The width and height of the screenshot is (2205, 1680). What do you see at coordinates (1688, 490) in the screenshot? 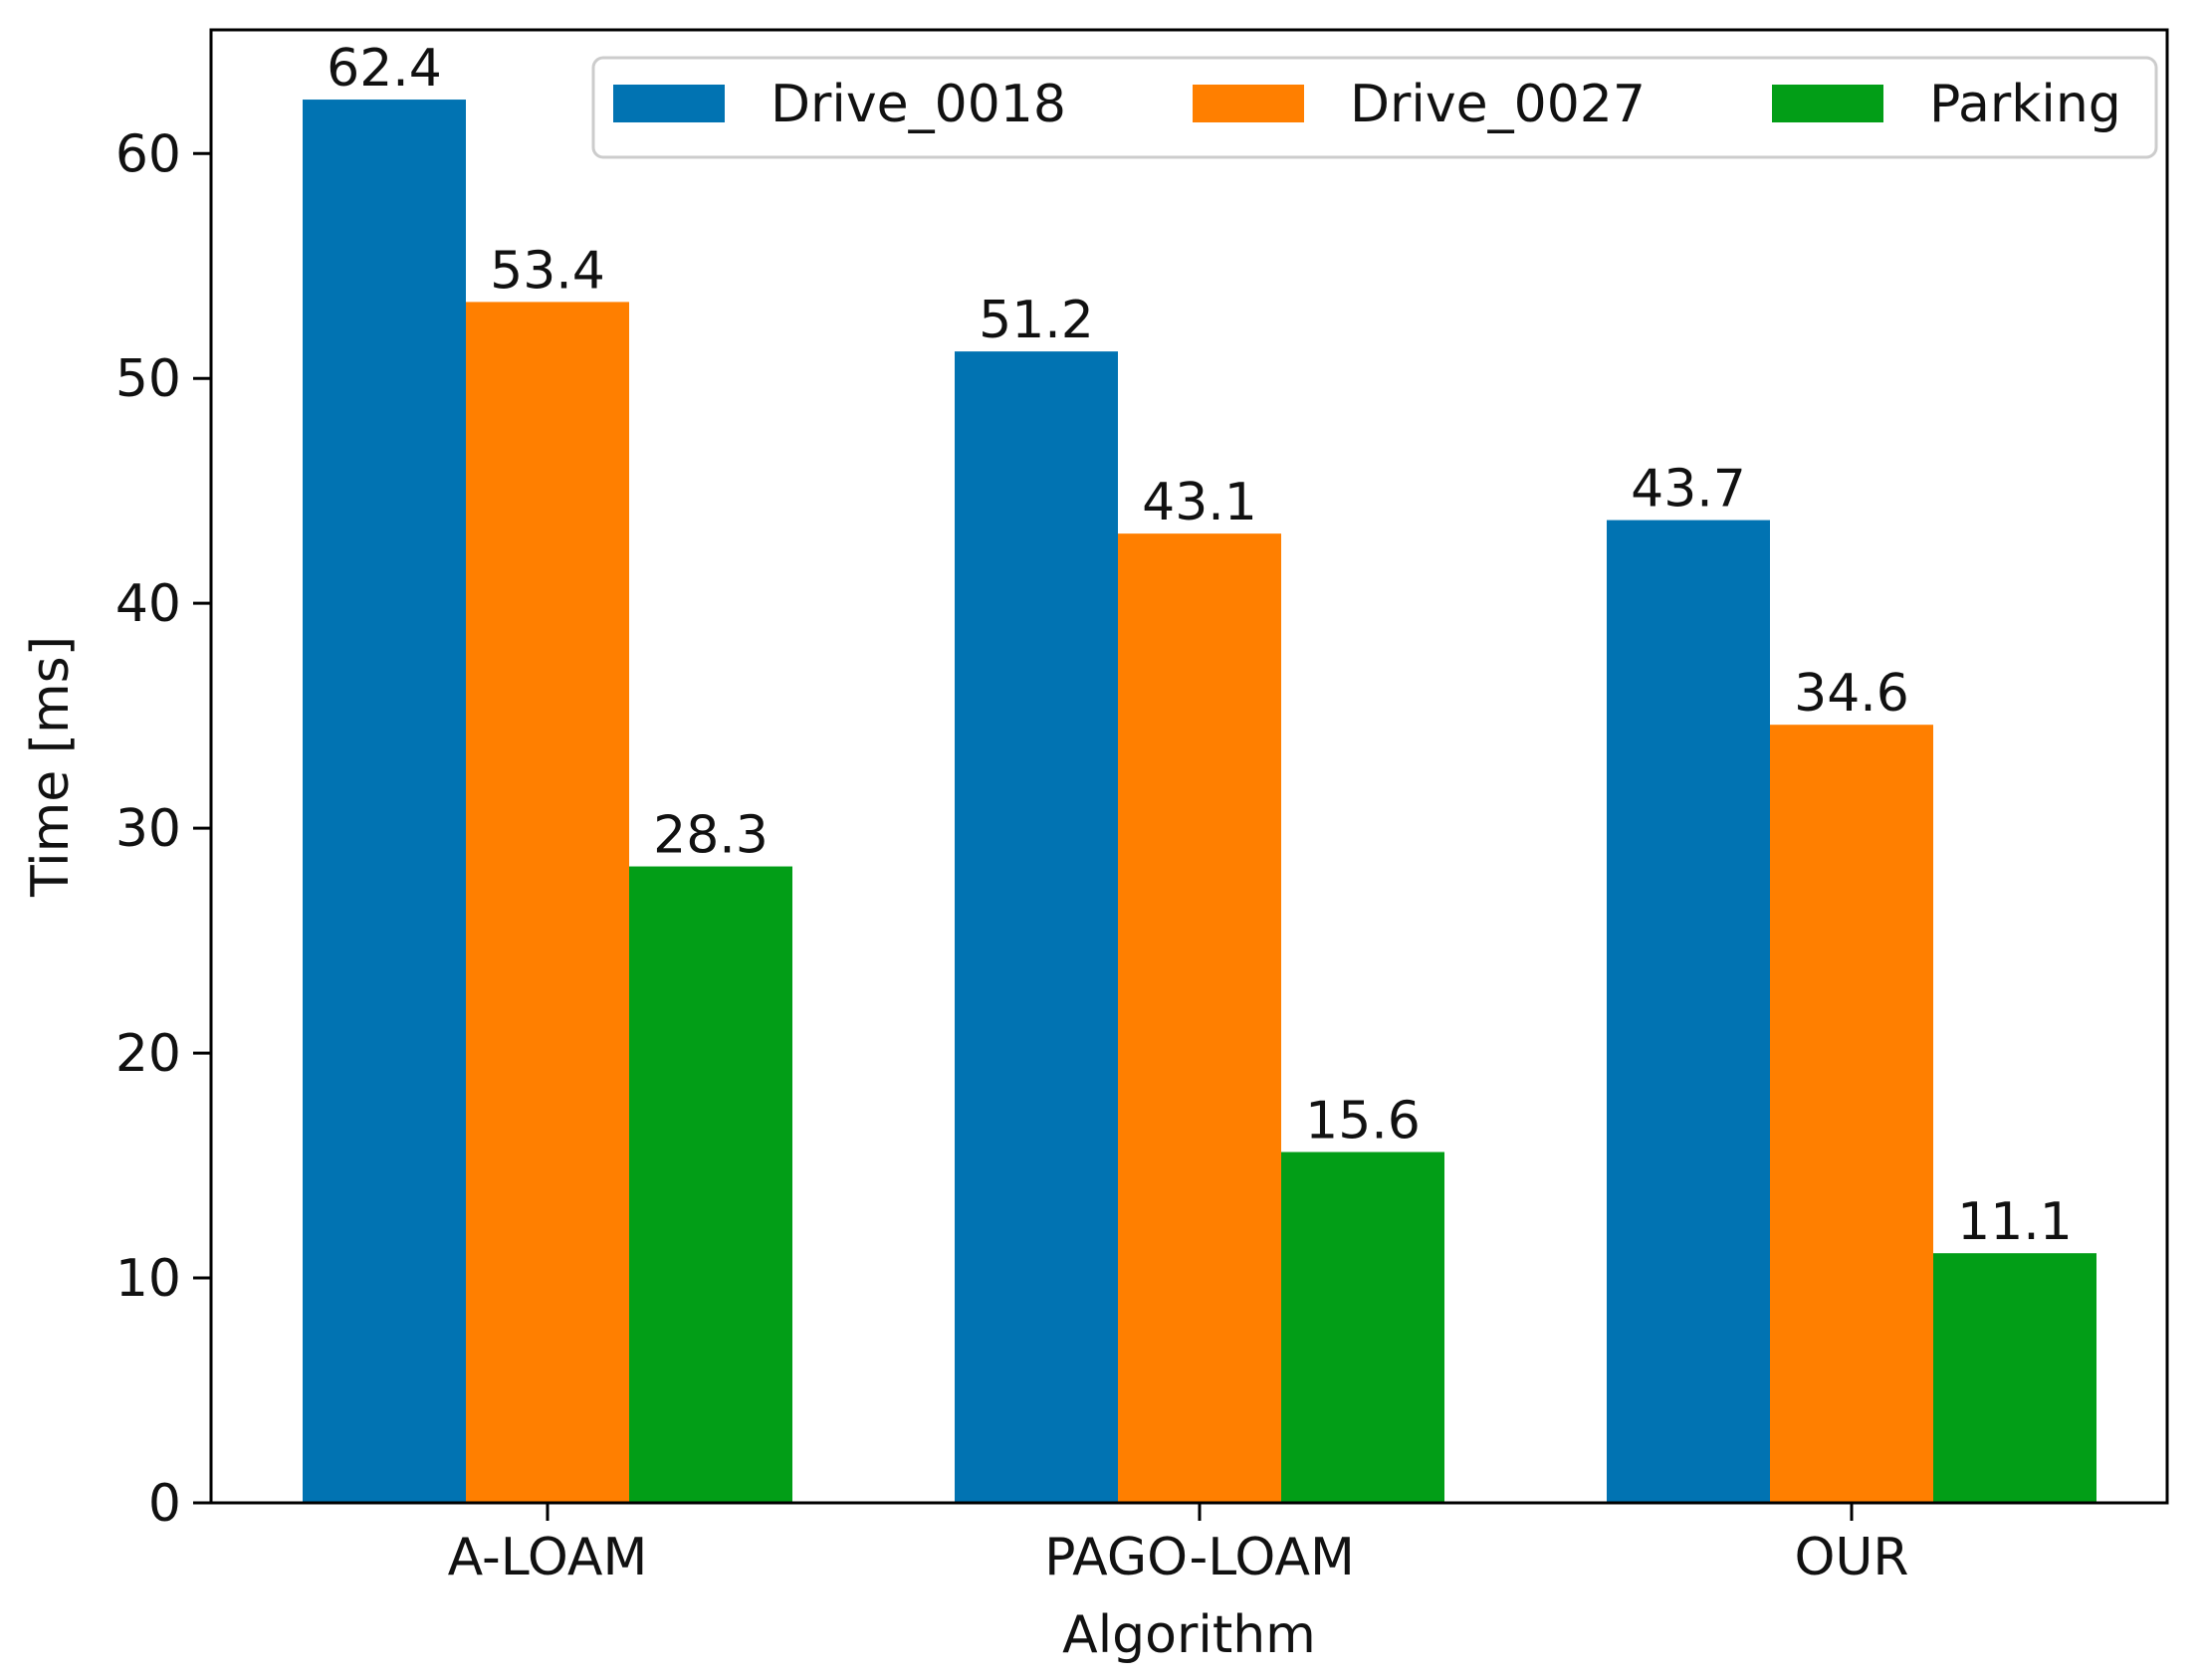
I see `data-label: 43.7` at bounding box center [1688, 490].